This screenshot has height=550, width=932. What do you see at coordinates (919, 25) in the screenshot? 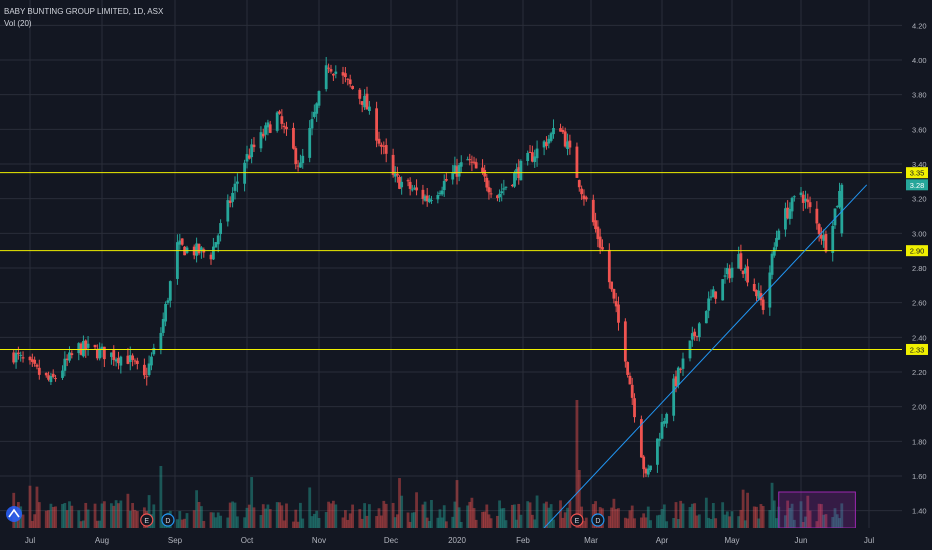
I see `price-tick-label: 4.20` at bounding box center [919, 25].